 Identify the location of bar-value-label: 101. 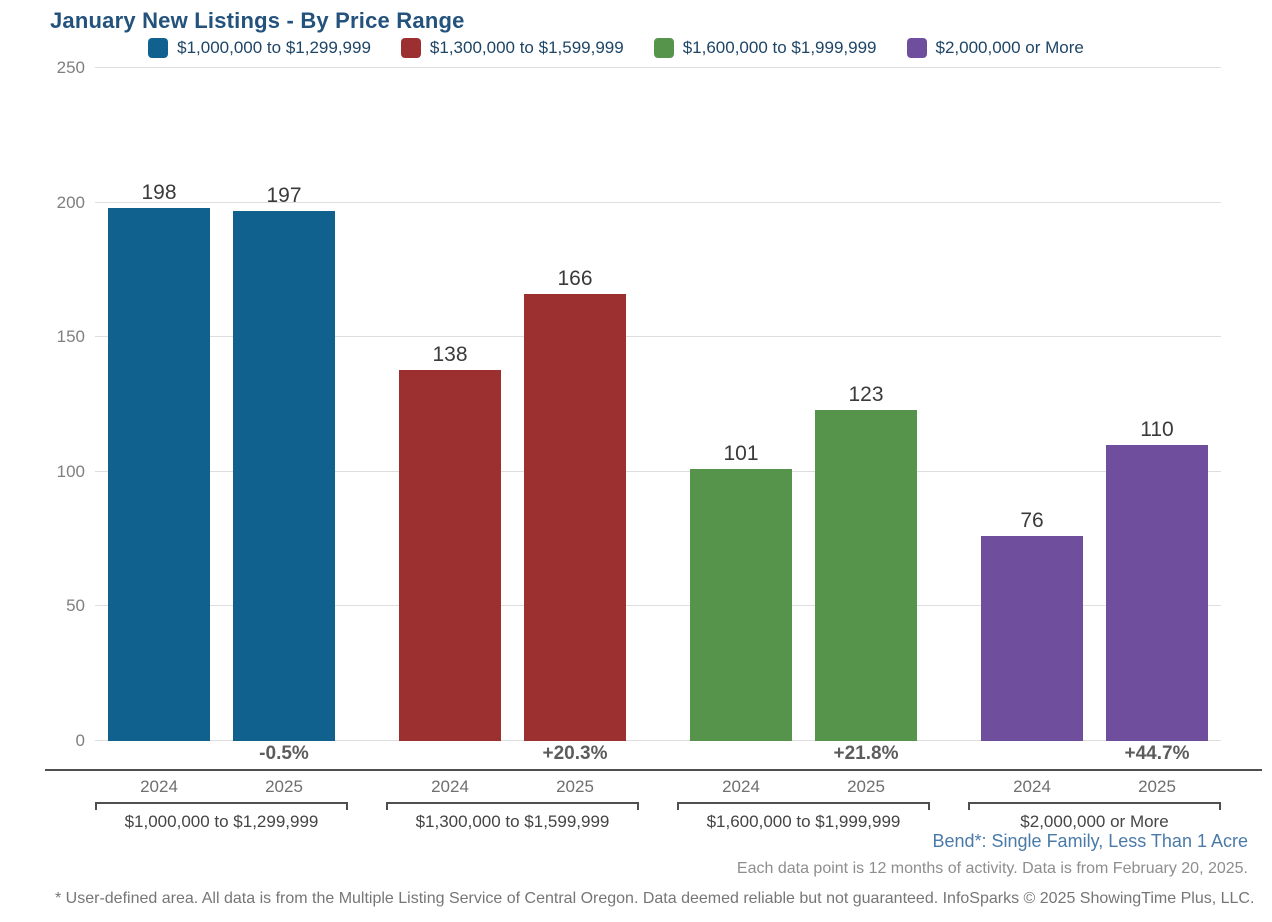
(741, 454).